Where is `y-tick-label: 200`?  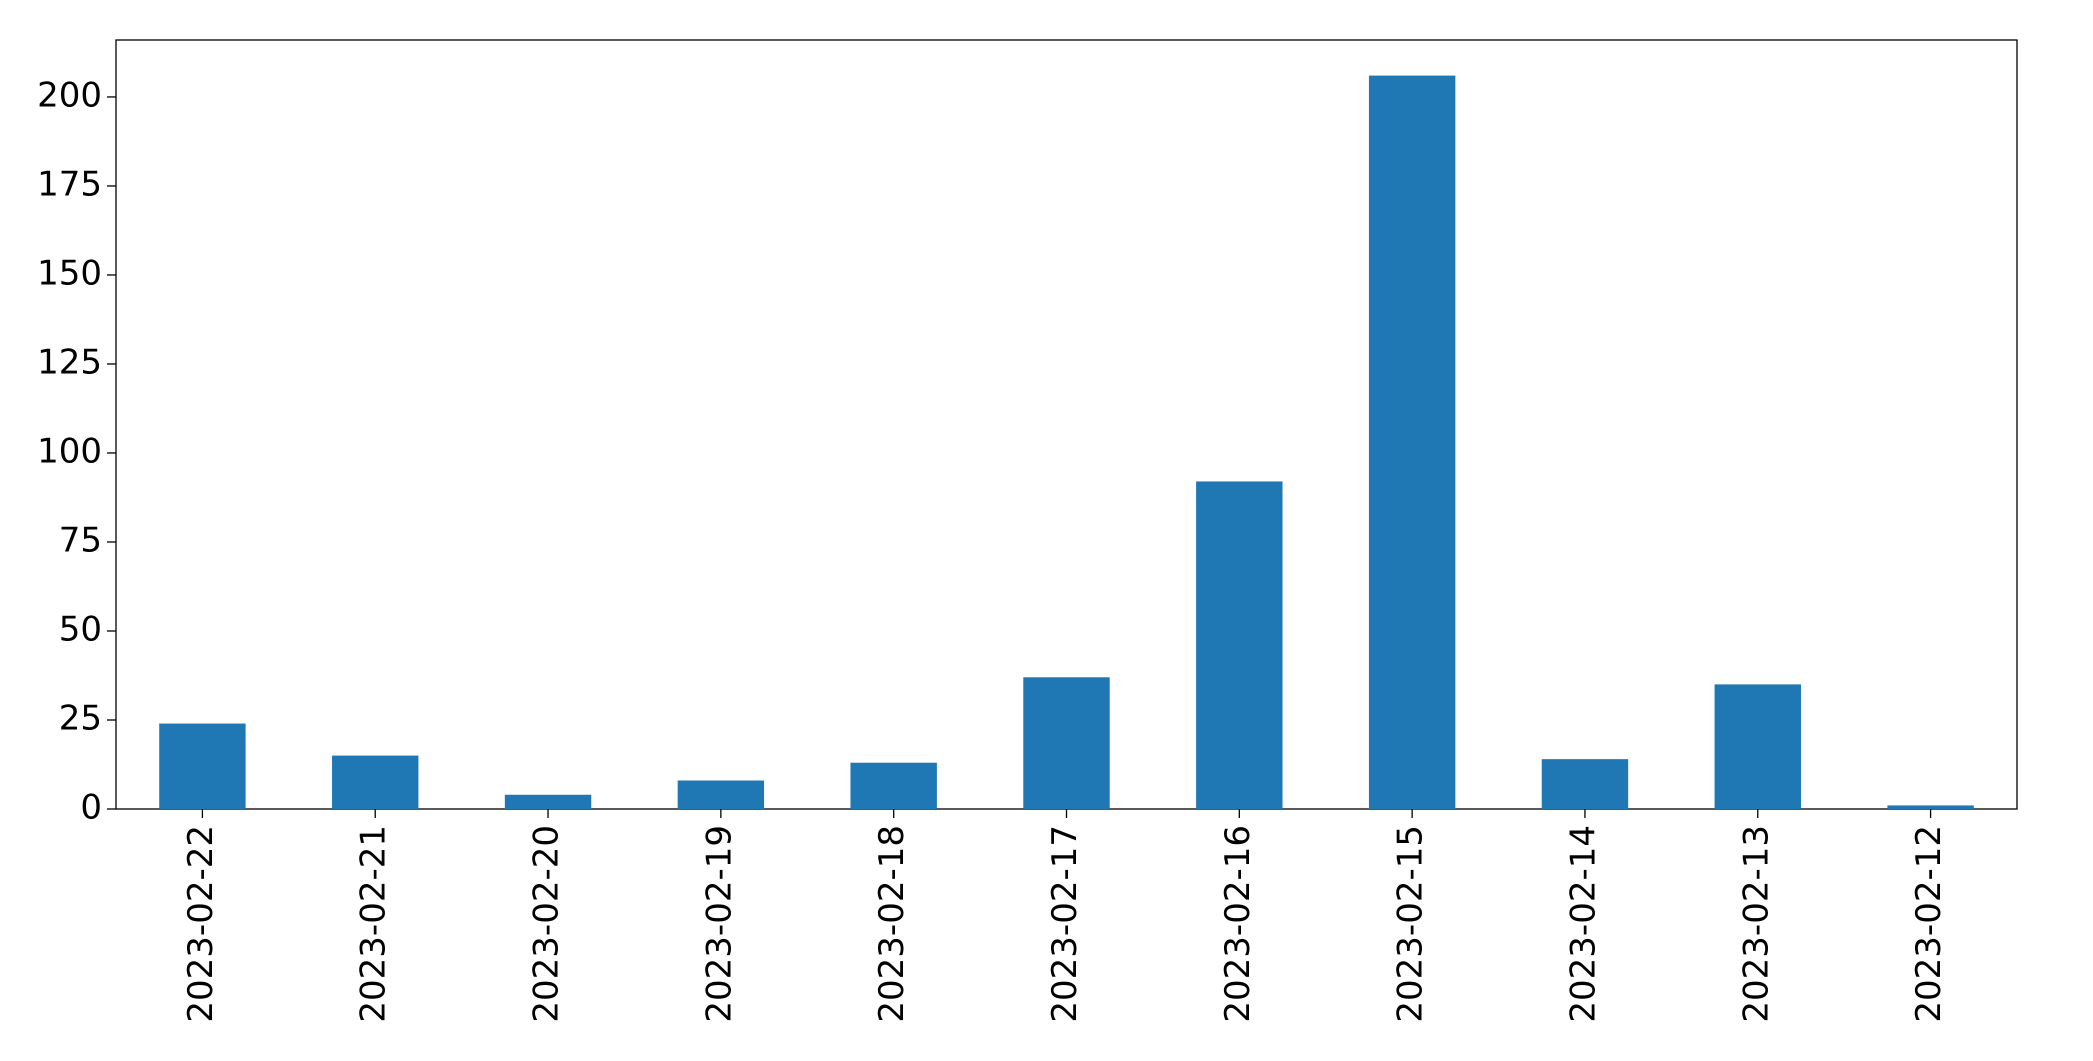
y-tick-label: 200 is located at coordinates (69, 95).